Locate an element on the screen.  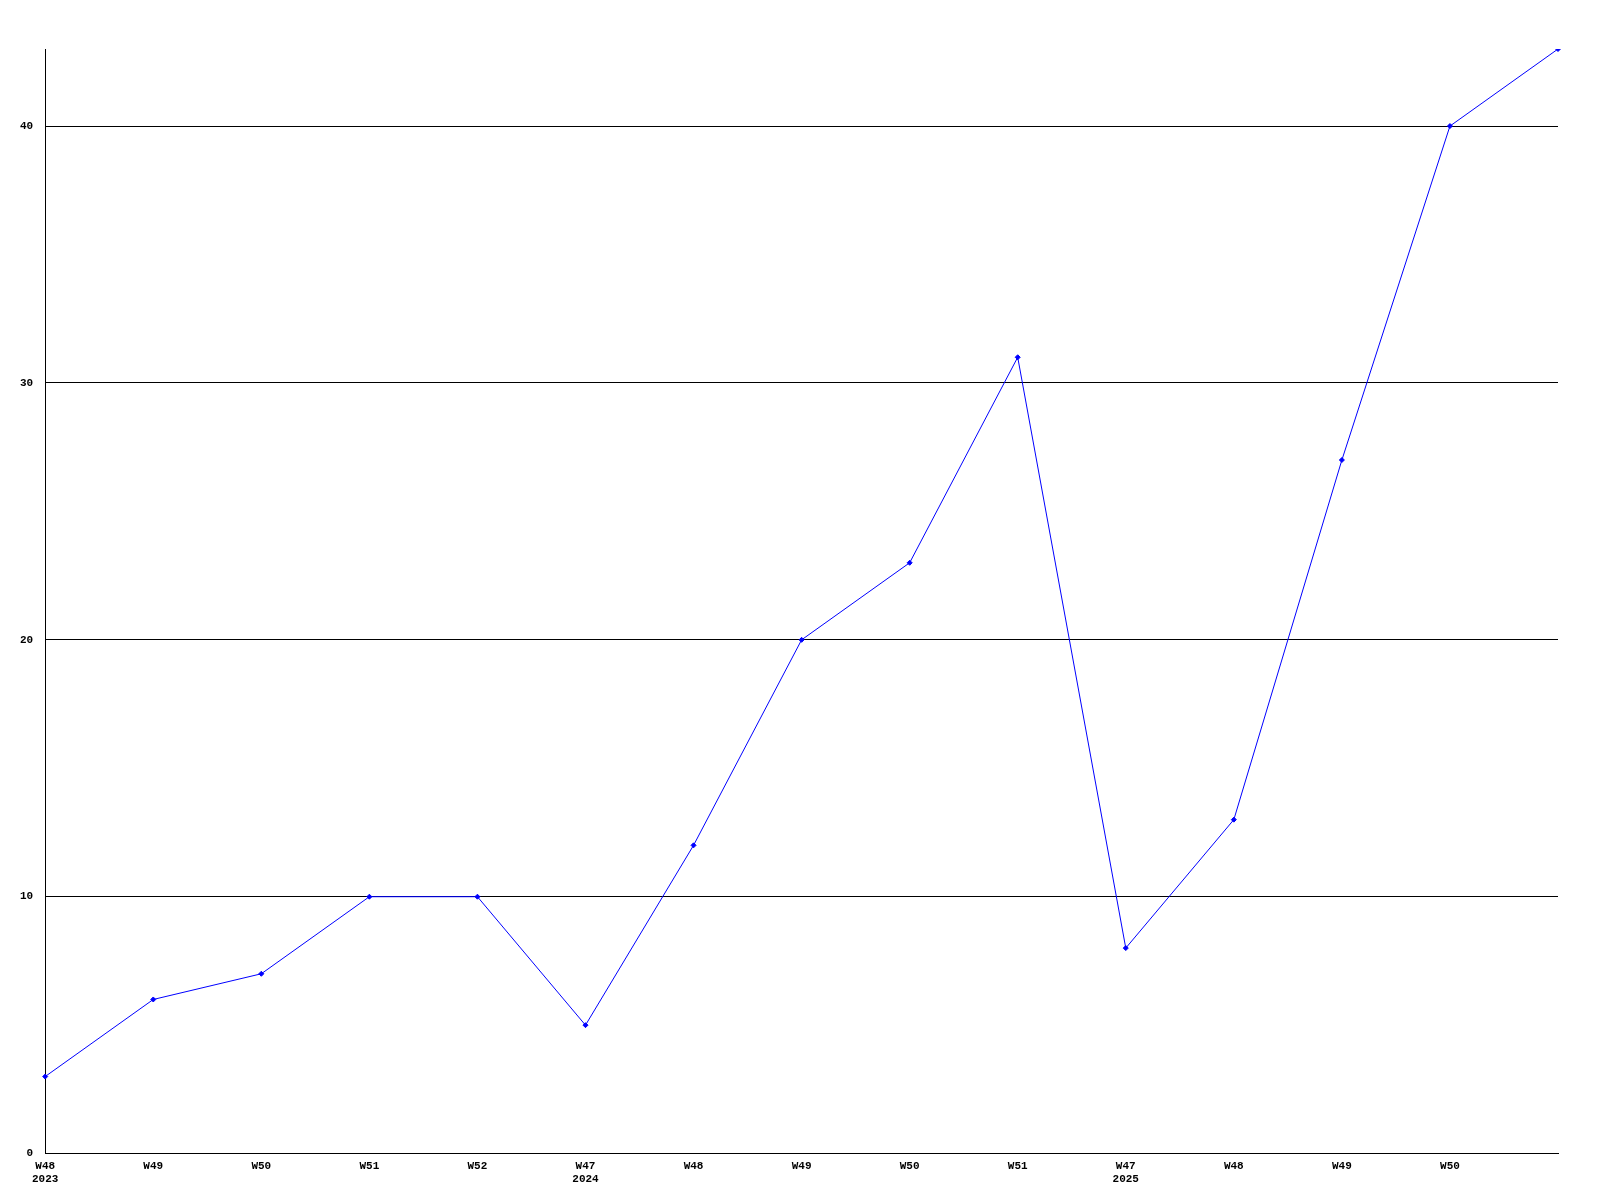
y-tick-label: 30 is located at coordinates (27, 382).